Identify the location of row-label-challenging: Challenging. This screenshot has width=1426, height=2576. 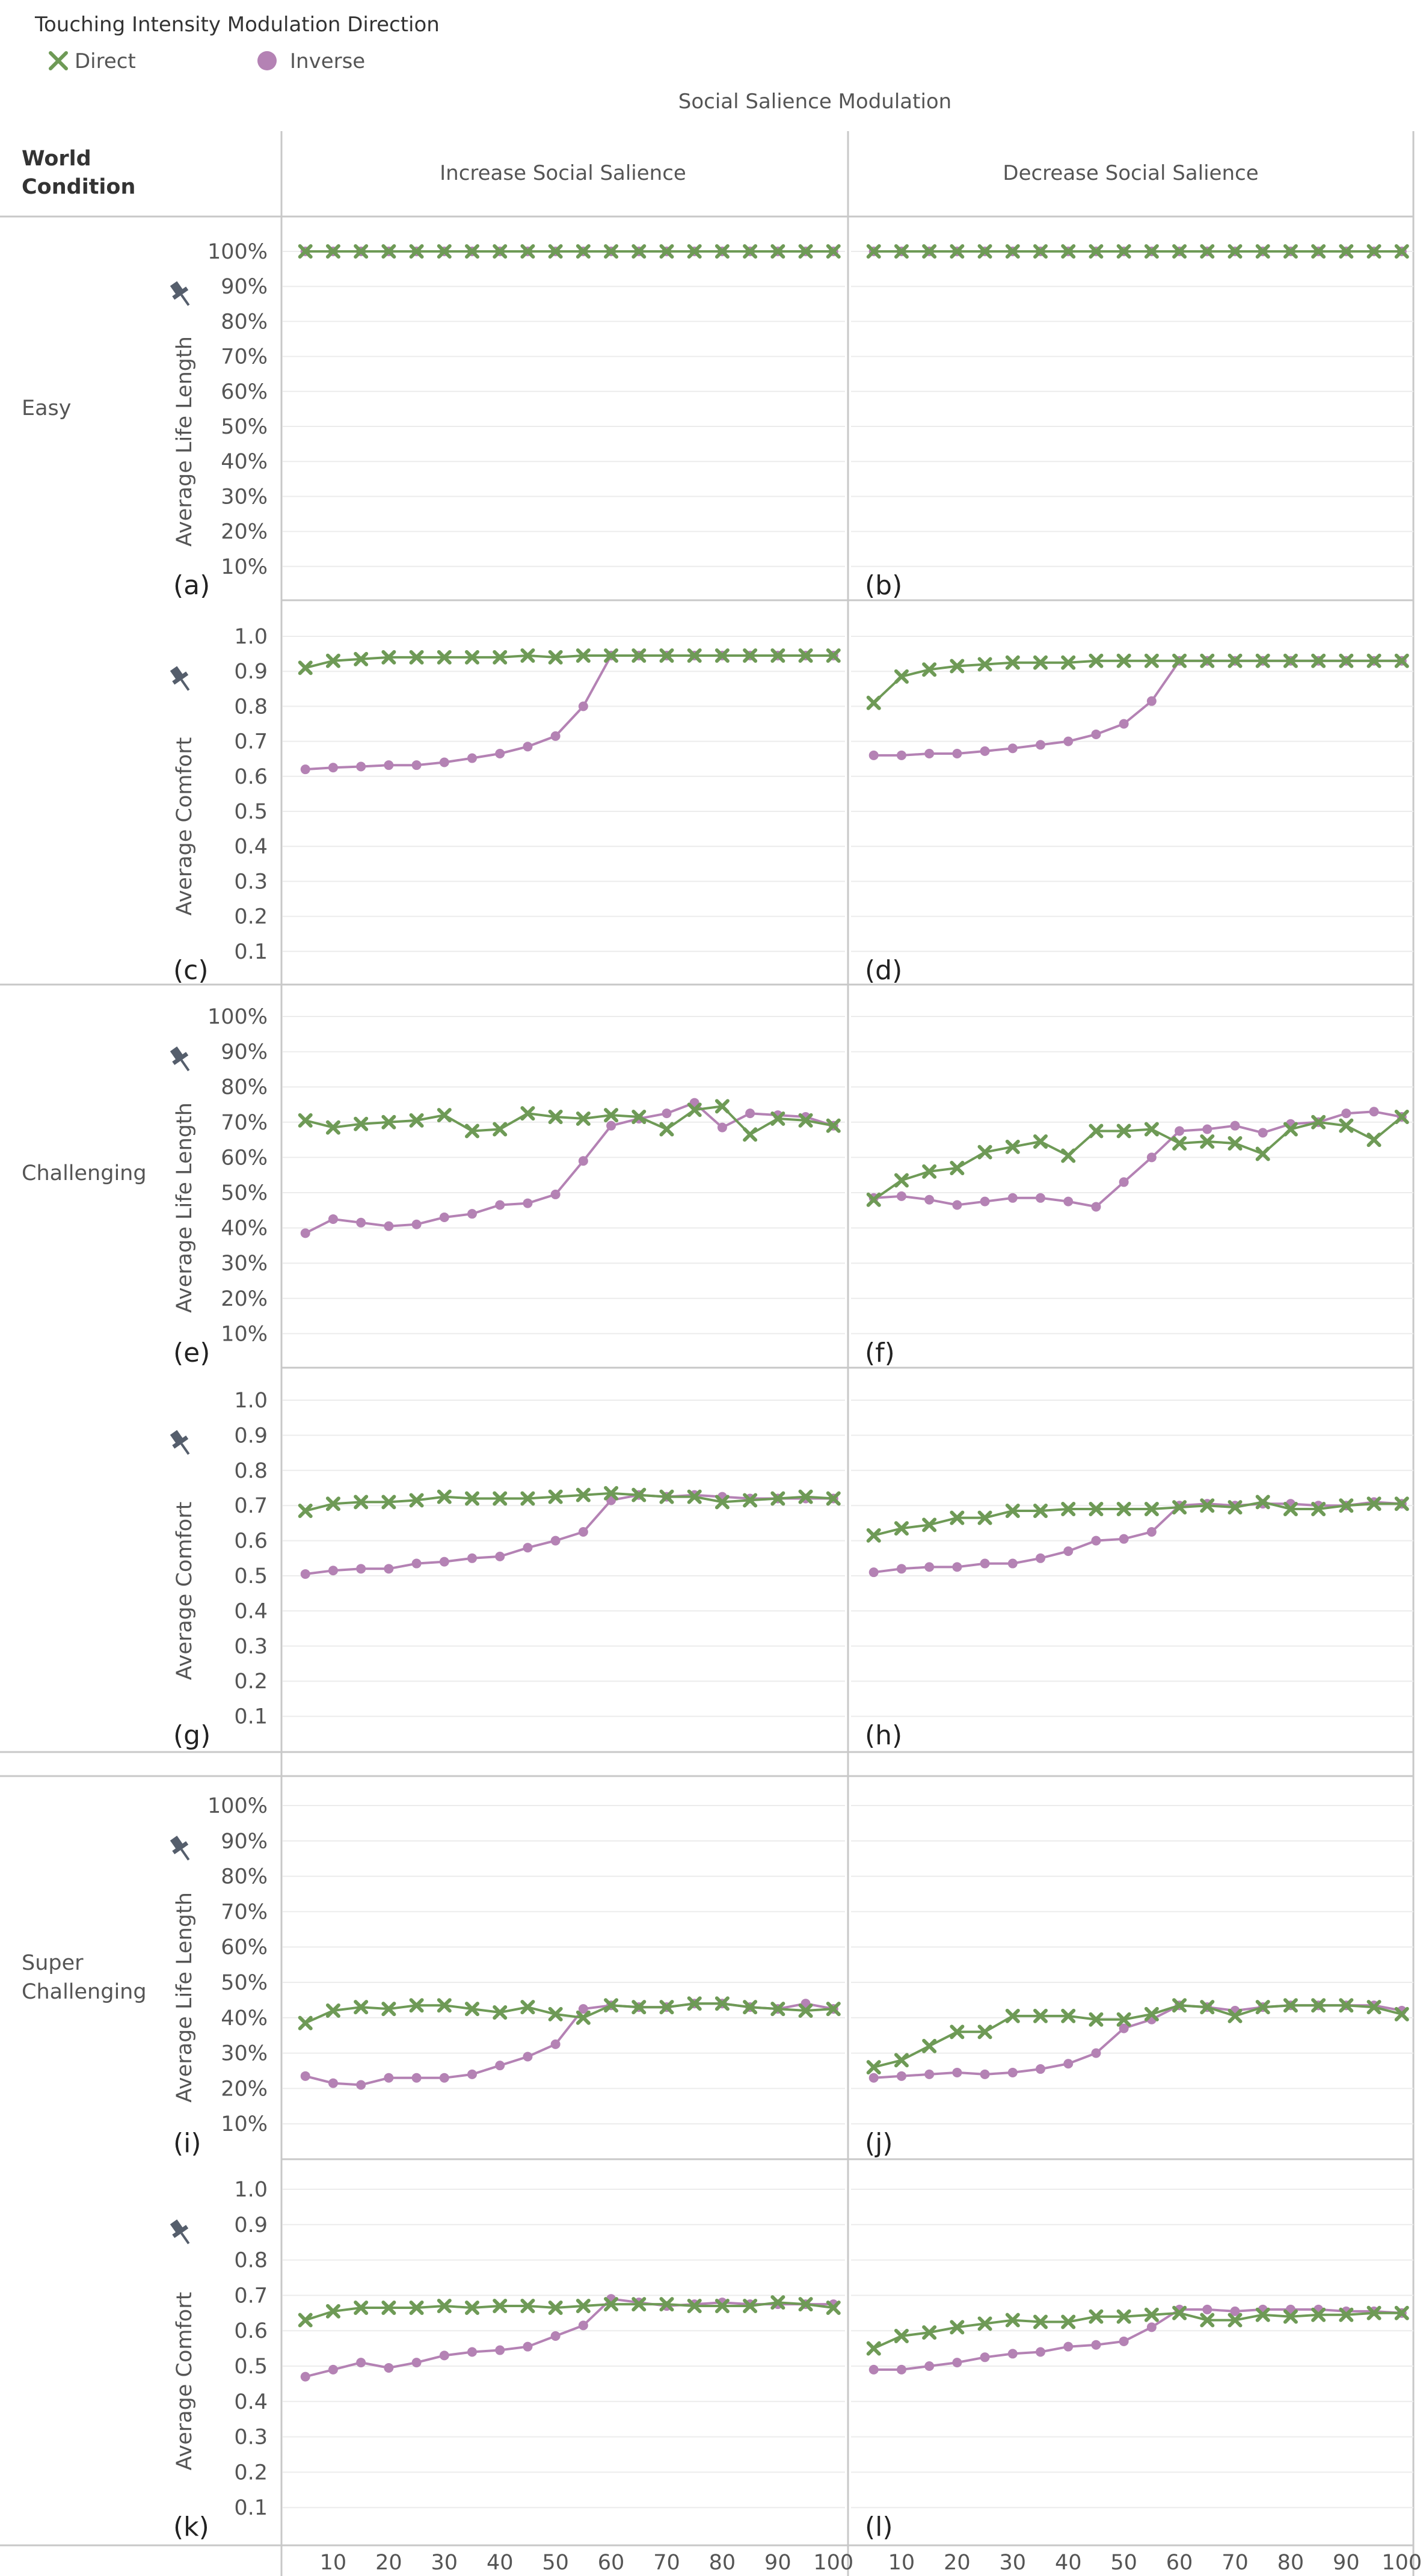
(84, 1173).